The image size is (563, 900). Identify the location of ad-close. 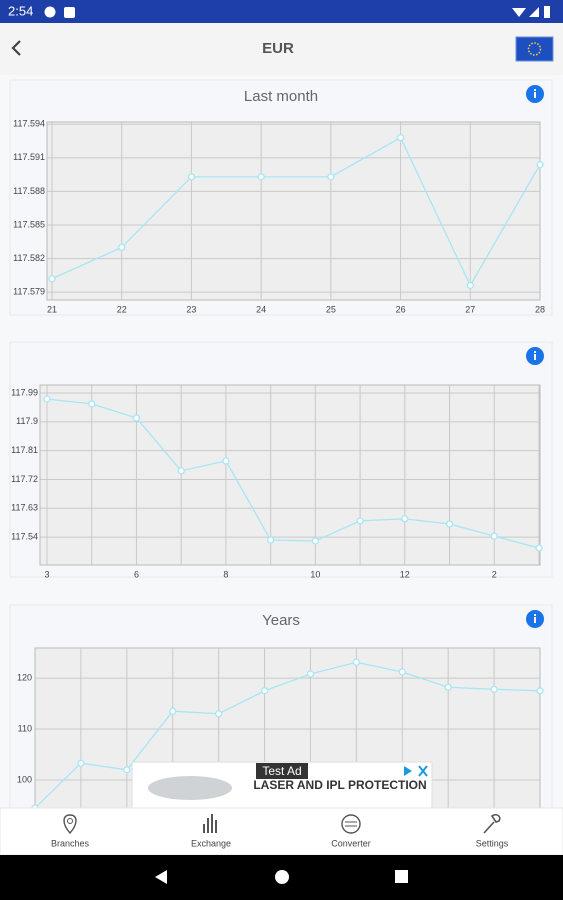
(423, 771).